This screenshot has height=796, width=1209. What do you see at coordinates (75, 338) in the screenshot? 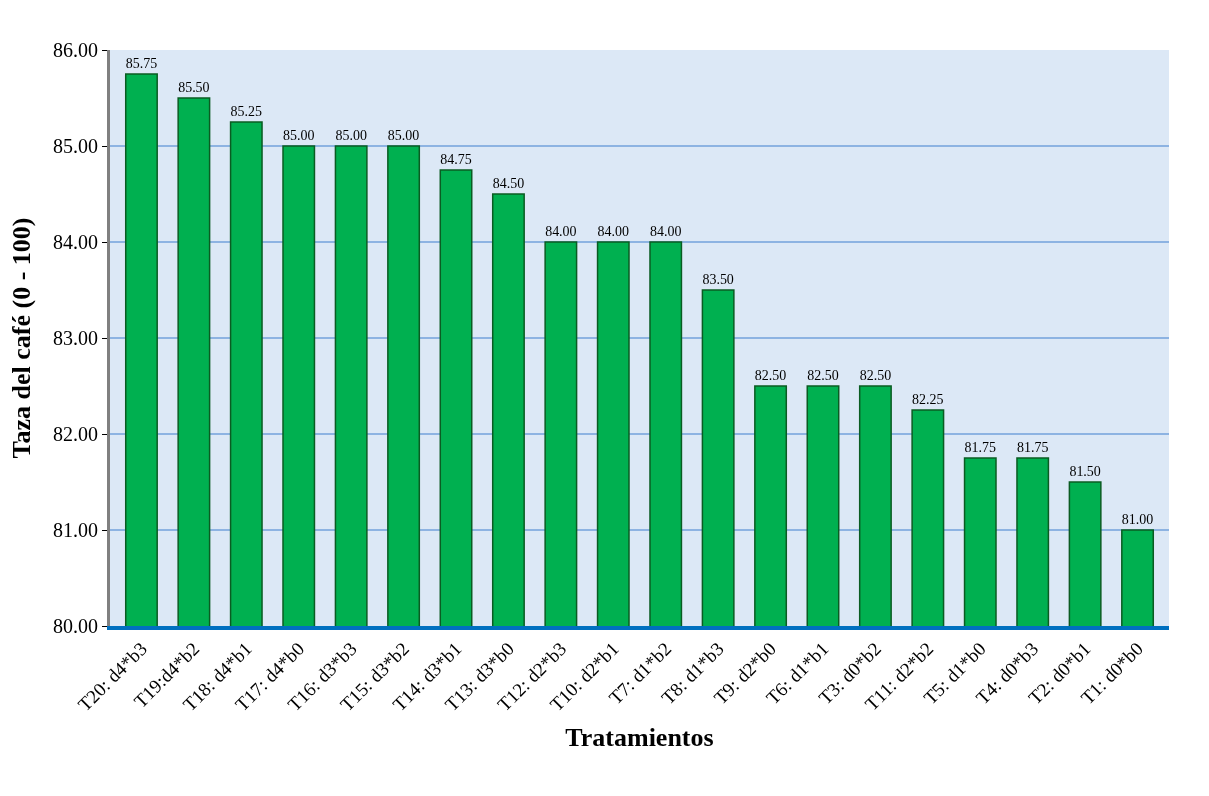
I see `y-tick-label: 83.00` at bounding box center [75, 338].